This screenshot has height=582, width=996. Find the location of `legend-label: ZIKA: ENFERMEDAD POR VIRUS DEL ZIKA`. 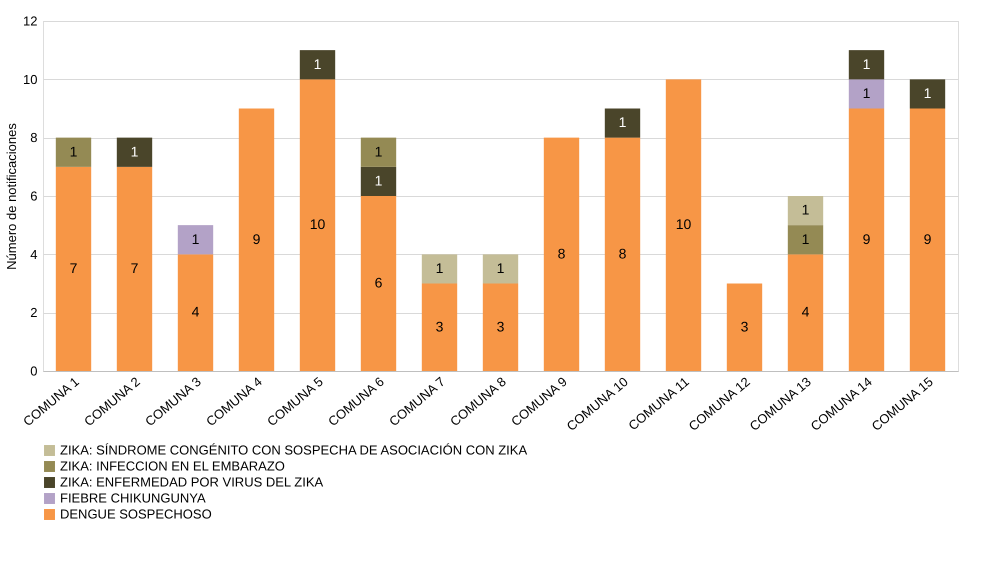

legend-label: ZIKA: ENFERMEDAD POR VIRUS DEL ZIKA is located at coordinates (192, 482).